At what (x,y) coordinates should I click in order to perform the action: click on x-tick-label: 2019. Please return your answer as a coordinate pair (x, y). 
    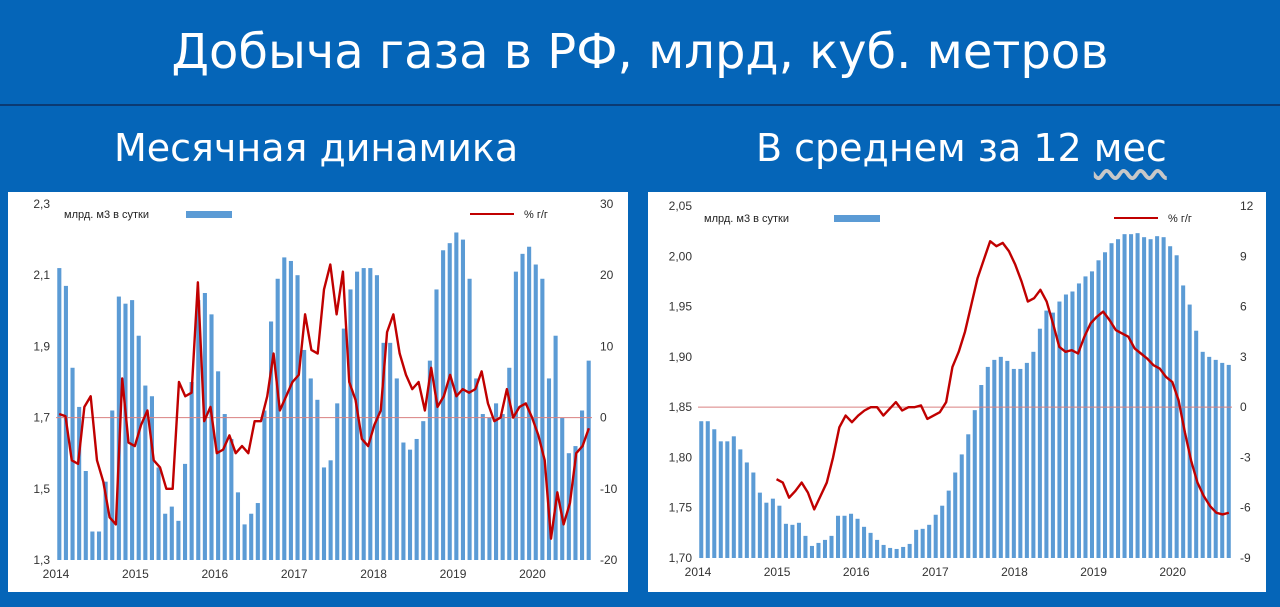
    Looking at the image, I should click on (453, 574).